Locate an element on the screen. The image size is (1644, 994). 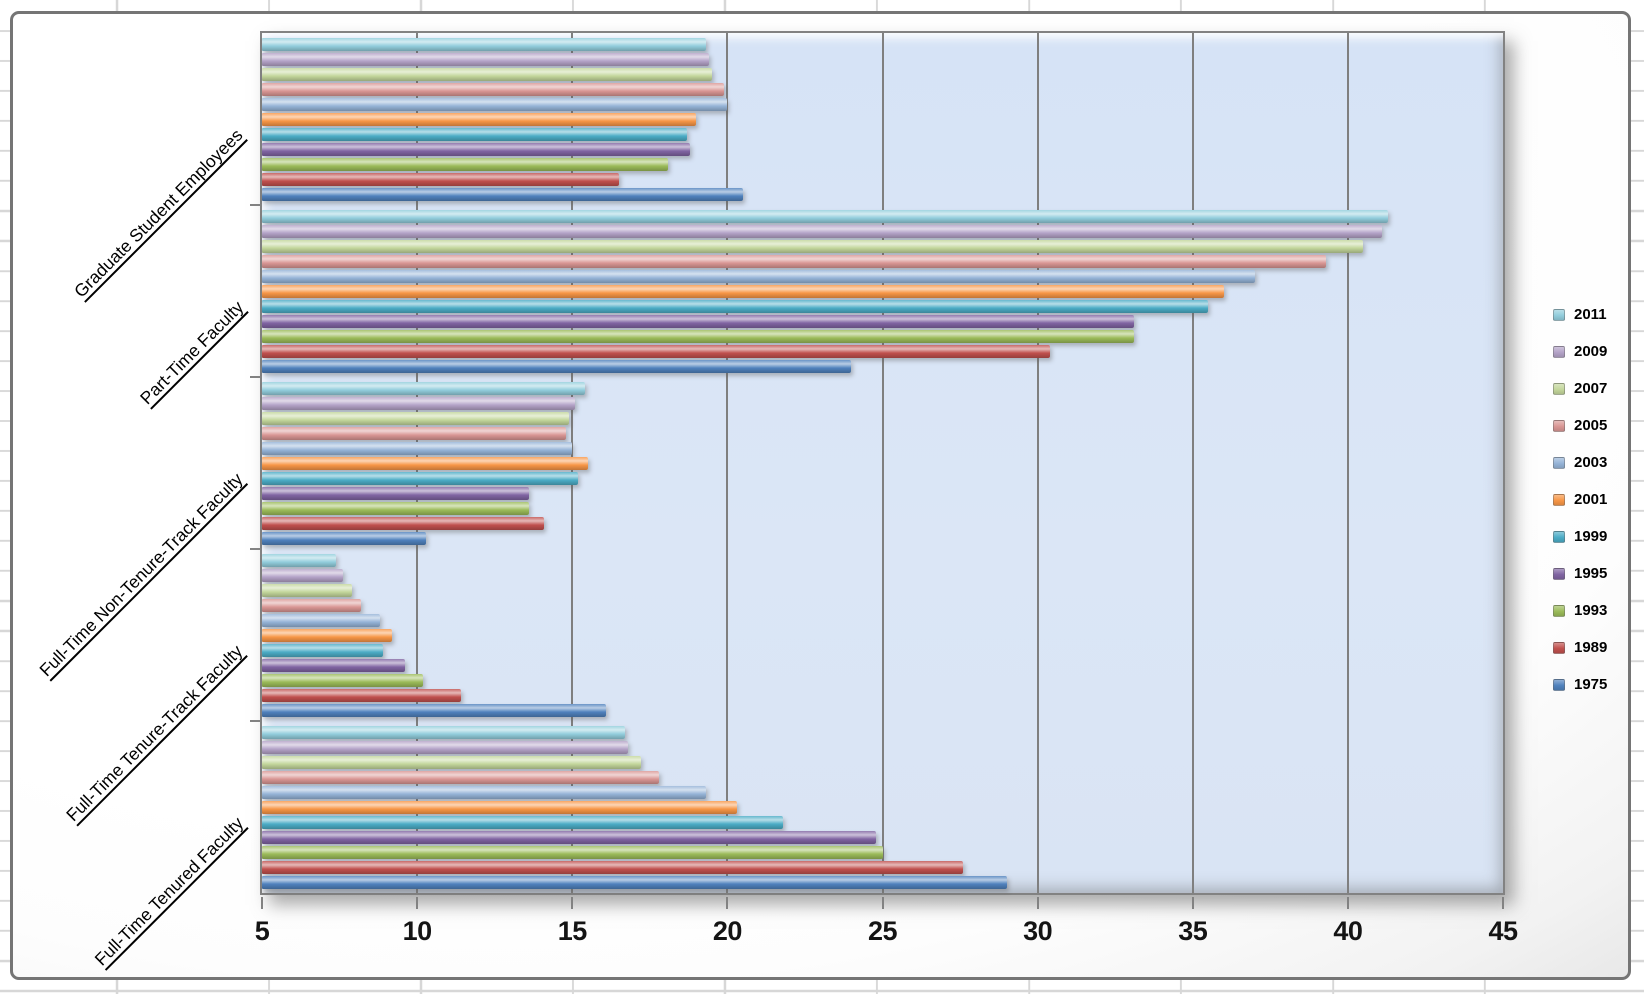
legend-item-2009: 2009 is located at coordinates (1580, 351).